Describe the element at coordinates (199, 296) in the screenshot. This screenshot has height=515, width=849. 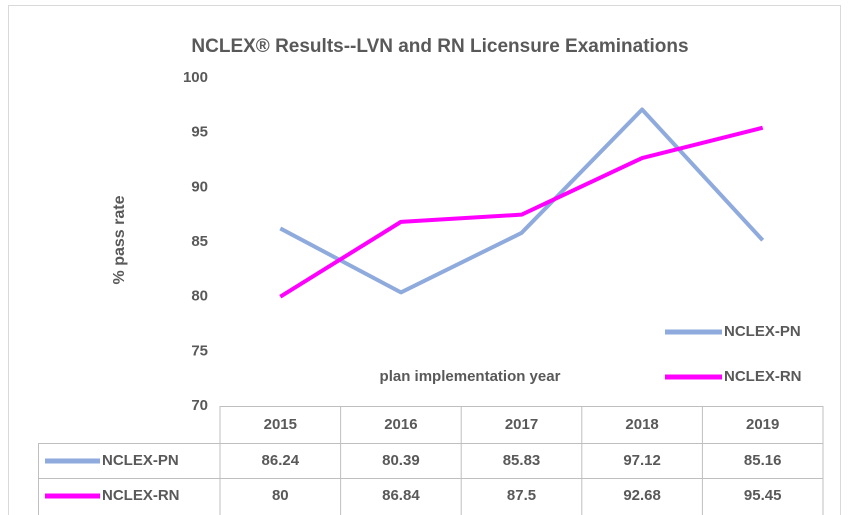
I see `y-tick-label: 80` at that location.